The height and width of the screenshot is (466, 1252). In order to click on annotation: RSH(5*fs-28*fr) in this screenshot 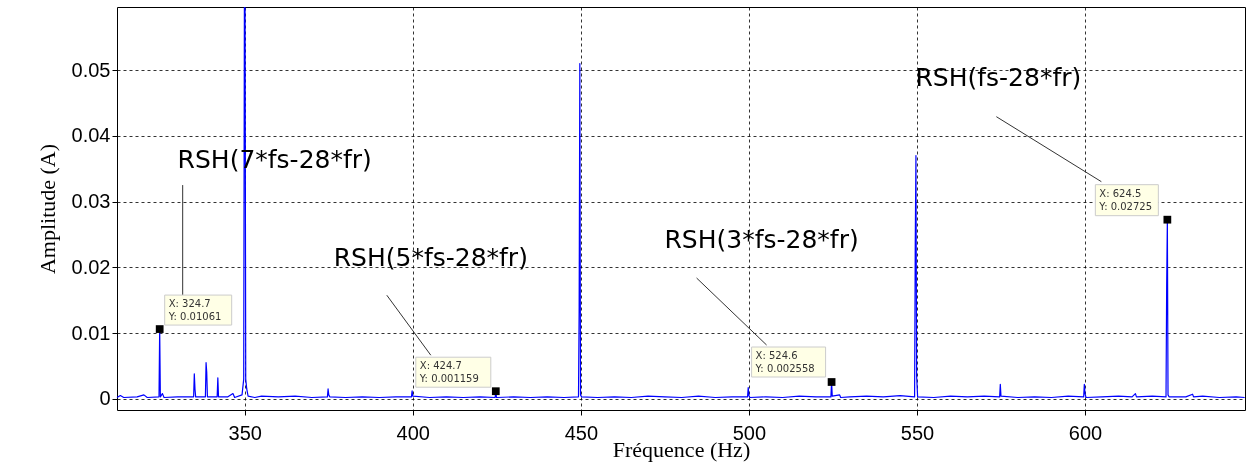, I will do `click(430, 258)`.